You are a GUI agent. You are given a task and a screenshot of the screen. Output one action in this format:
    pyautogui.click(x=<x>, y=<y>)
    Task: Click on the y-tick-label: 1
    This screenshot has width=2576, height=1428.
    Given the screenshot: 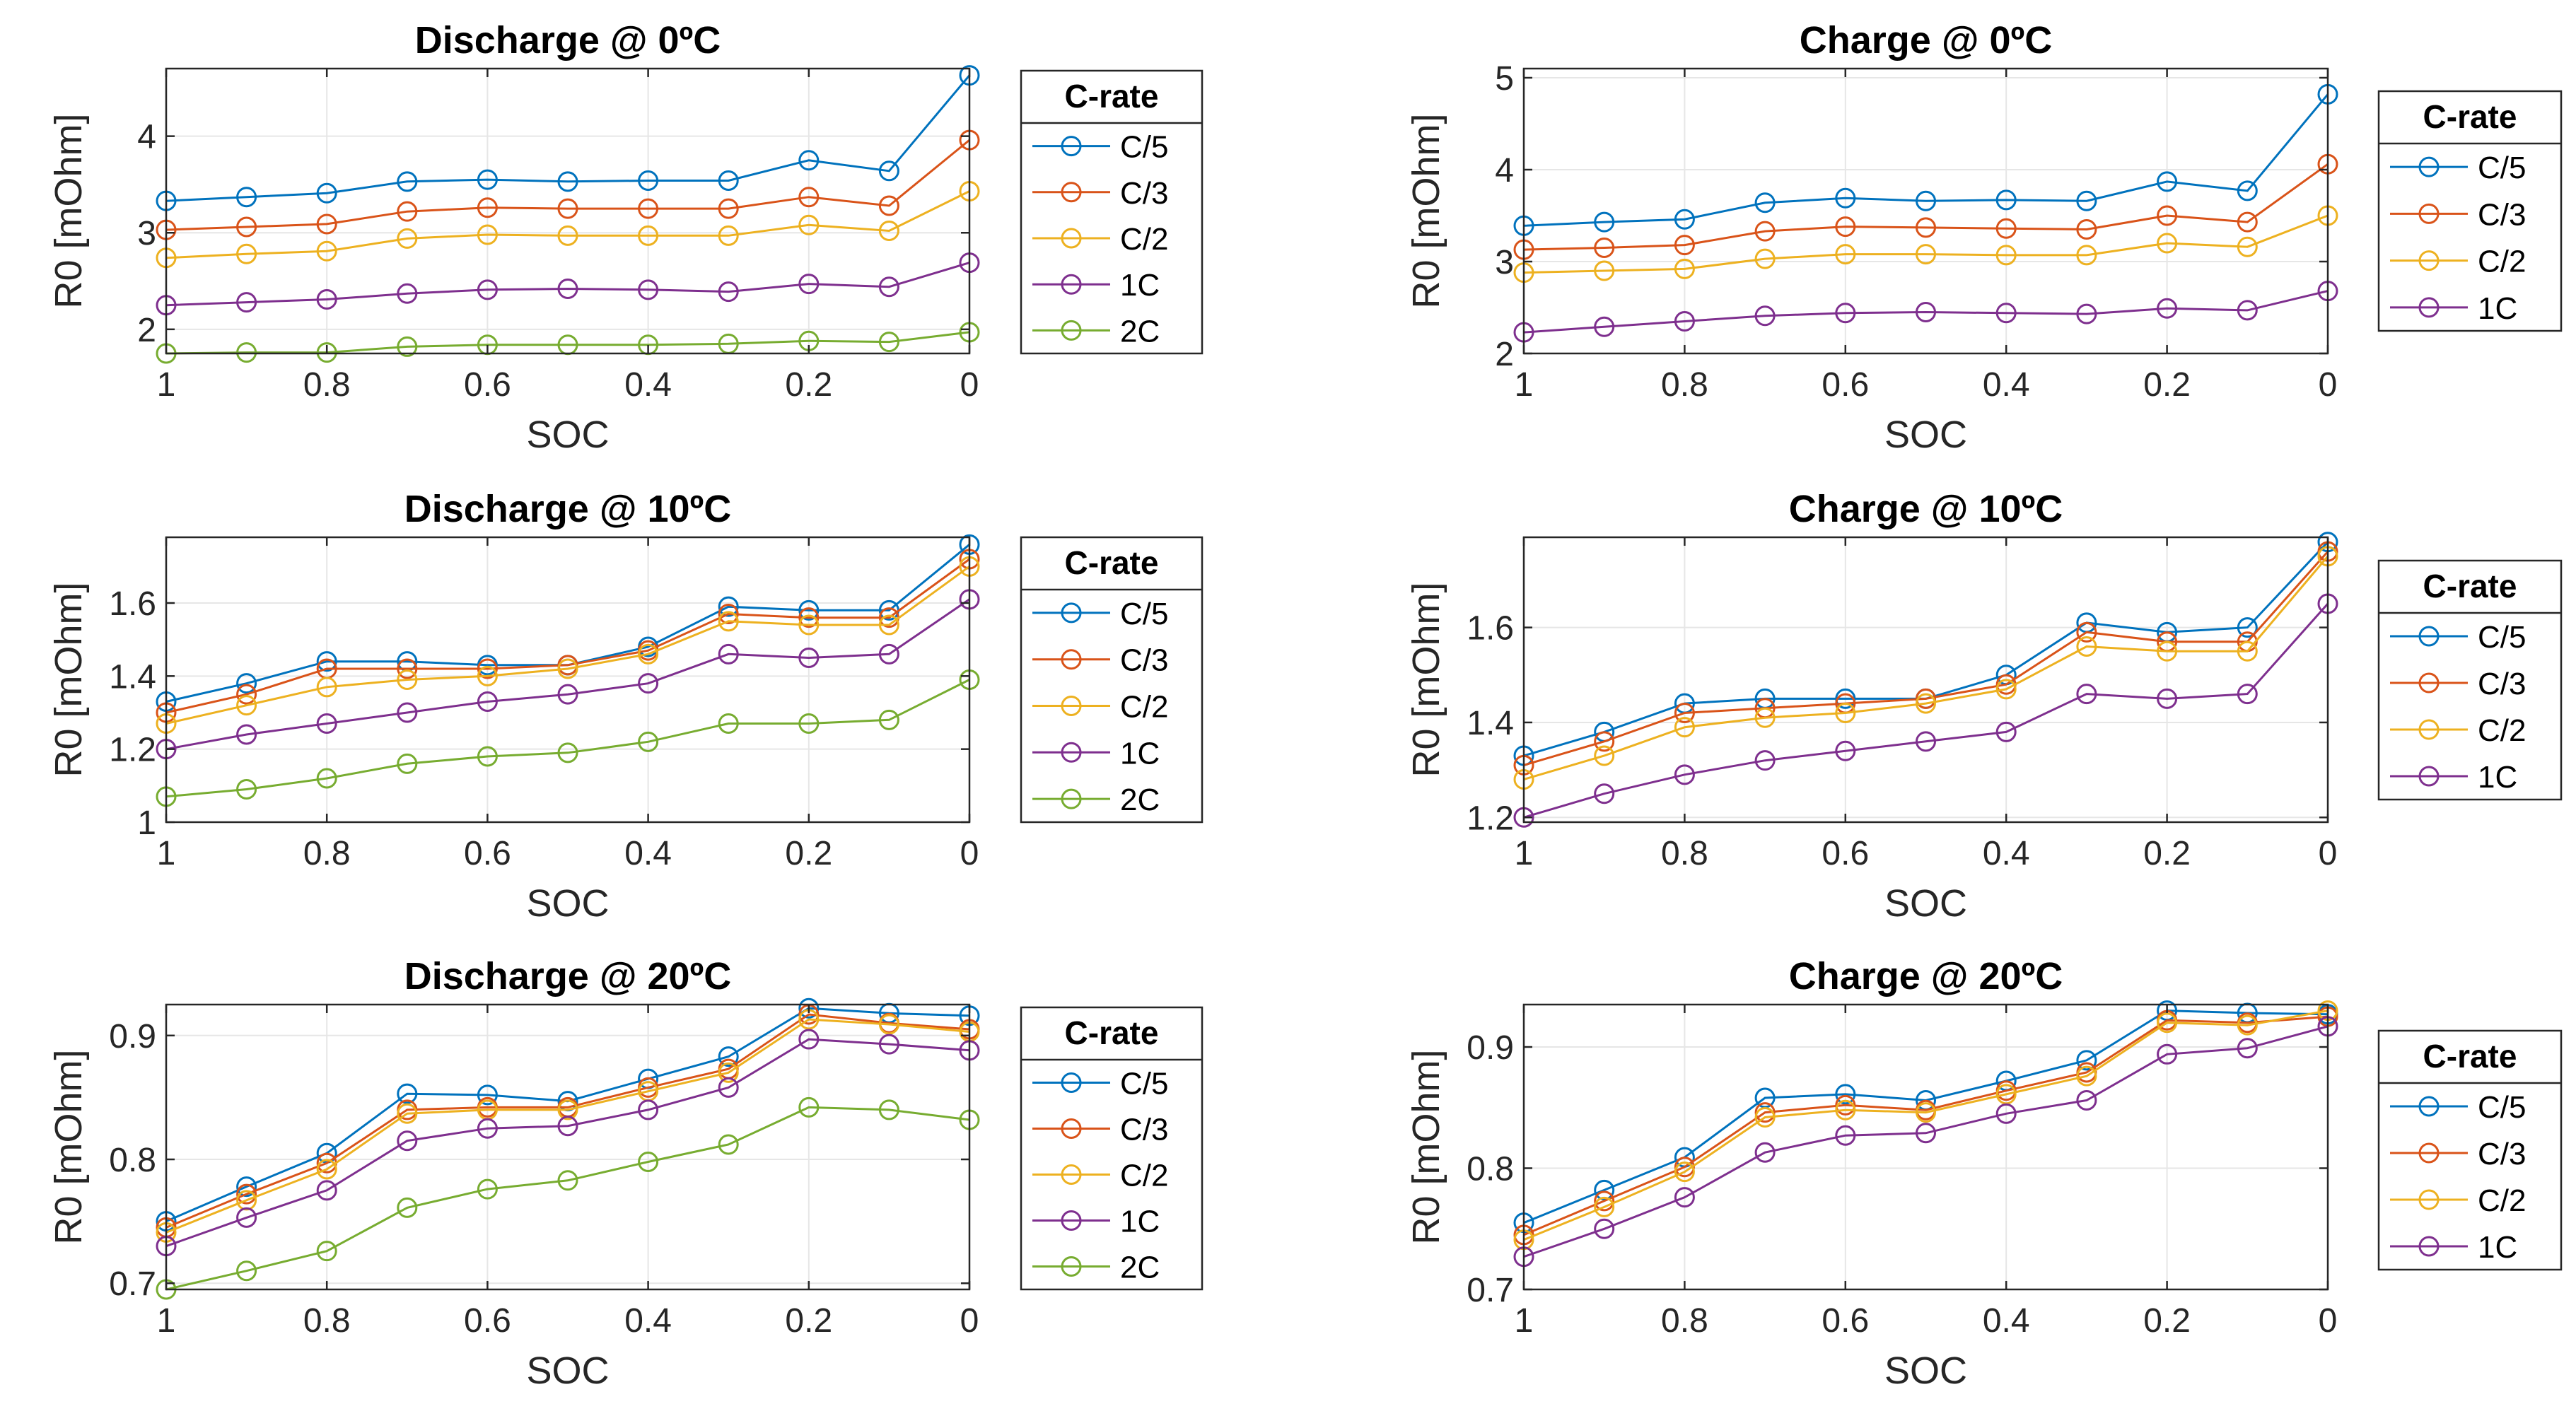 What is the action you would take?
    pyautogui.click(x=146, y=823)
    